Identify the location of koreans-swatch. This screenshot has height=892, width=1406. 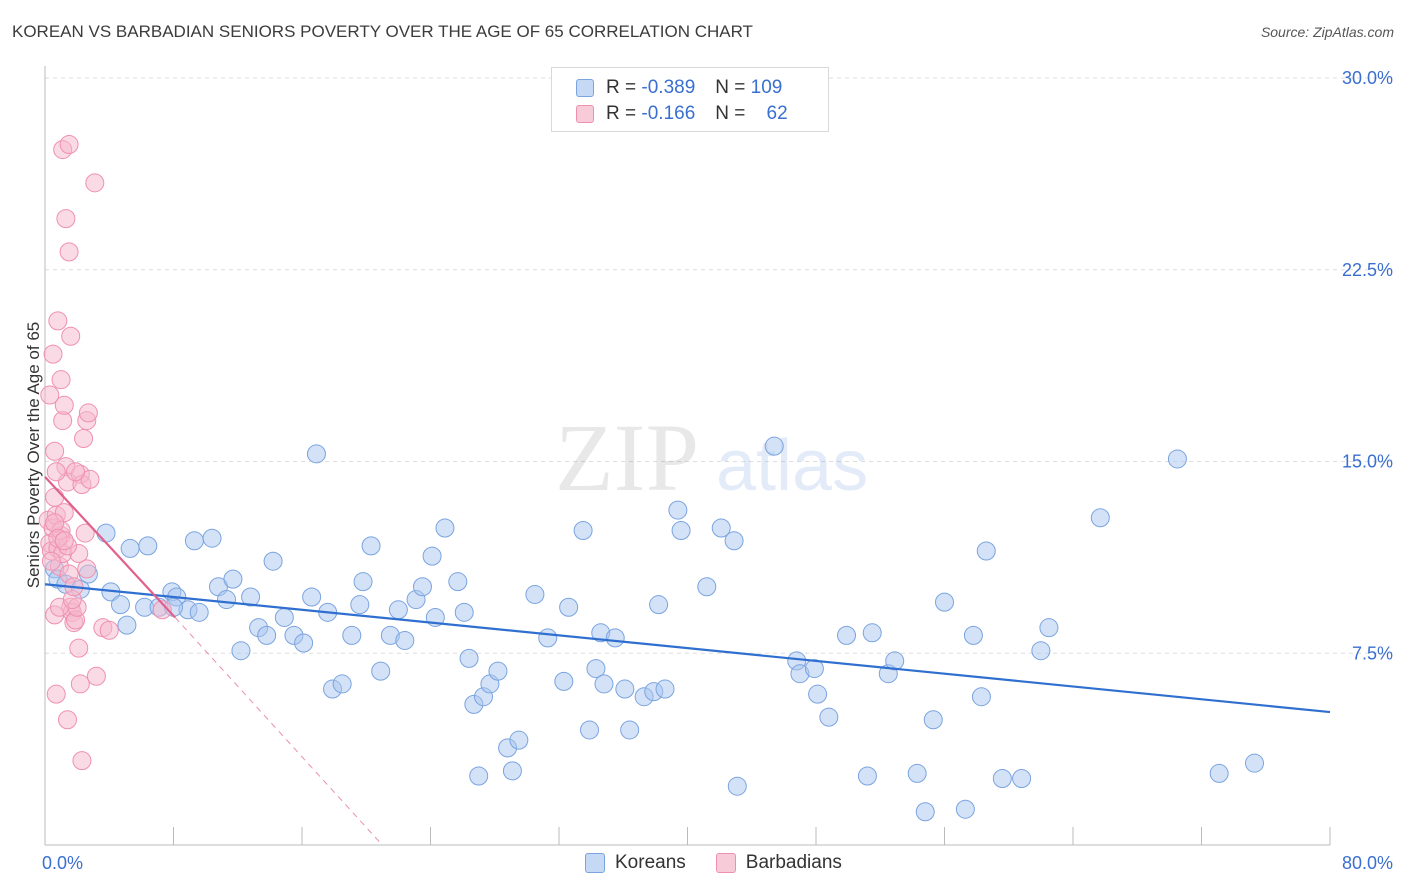
(585, 88).